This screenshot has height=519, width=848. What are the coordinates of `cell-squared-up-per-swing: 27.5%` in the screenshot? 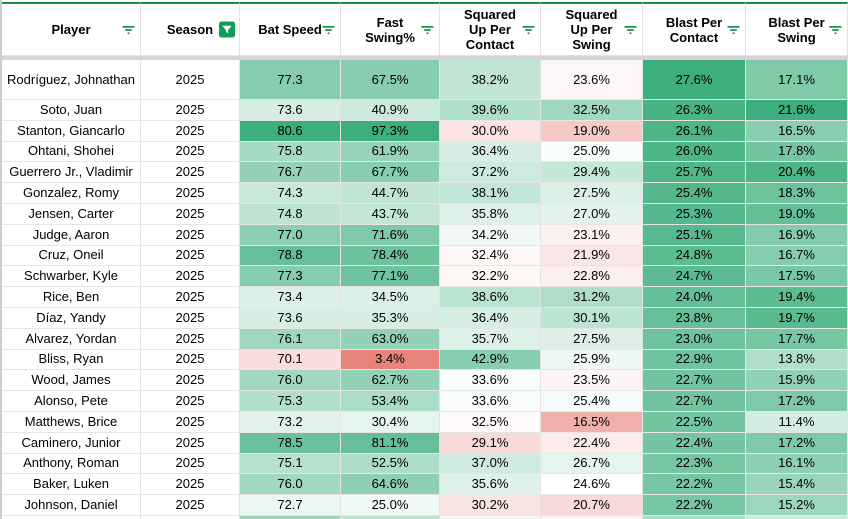 It's located at (592, 193).